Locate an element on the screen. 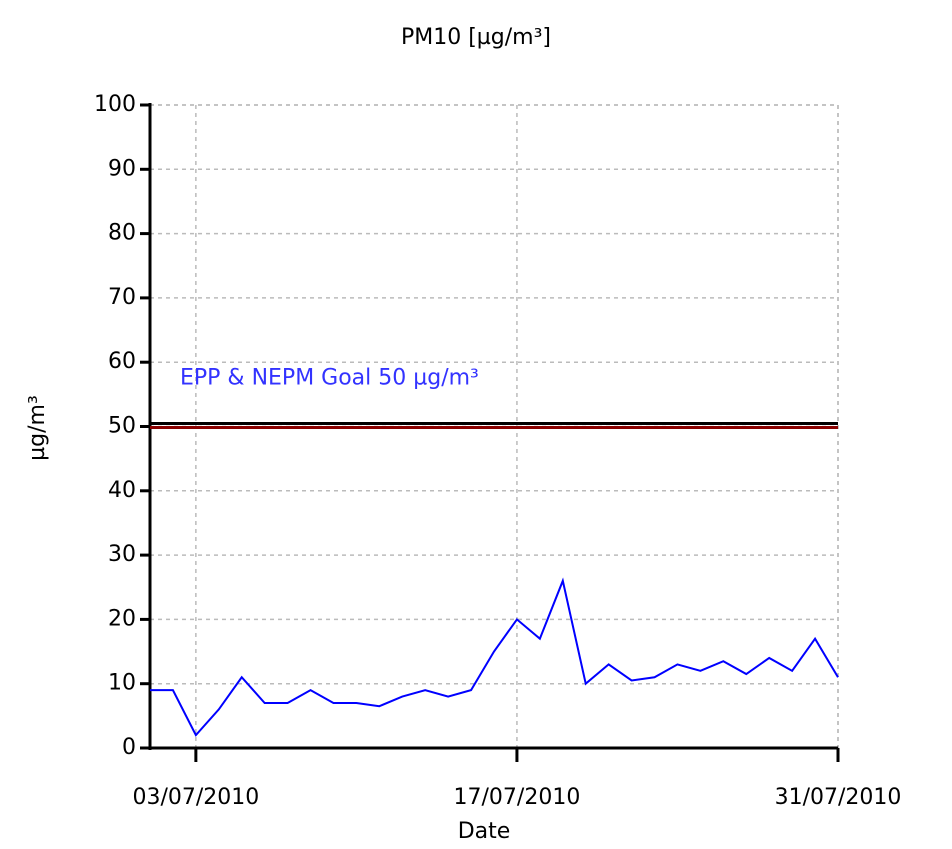 This screenshot has height=849, width=952. y-axis-label: µg/m³ is located at coordinates (37, 428).